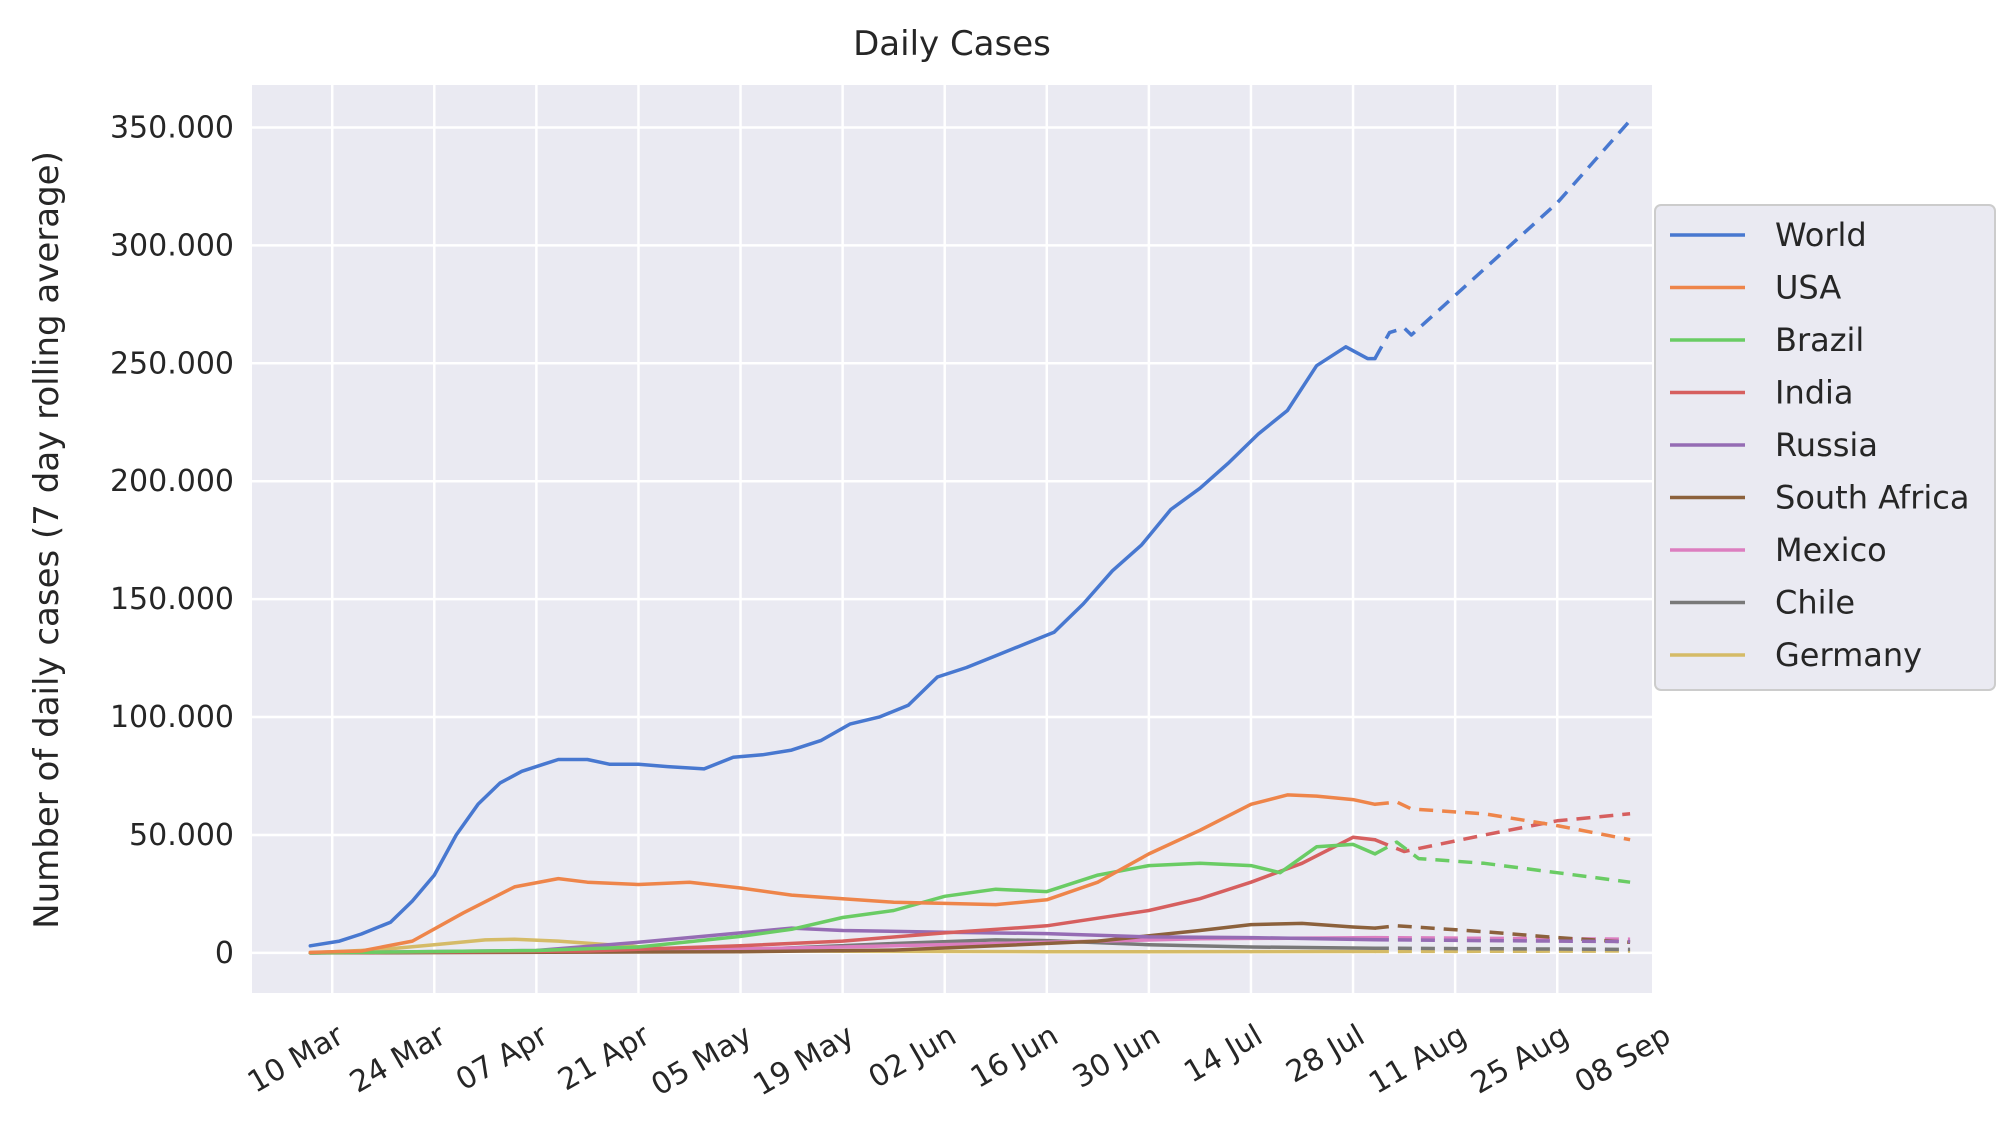 The image size is (2005, 1143). Describe the element at coordinates (502, 1058) in the screenshot. I see `x-tick-label: 07 Apr` at that location.